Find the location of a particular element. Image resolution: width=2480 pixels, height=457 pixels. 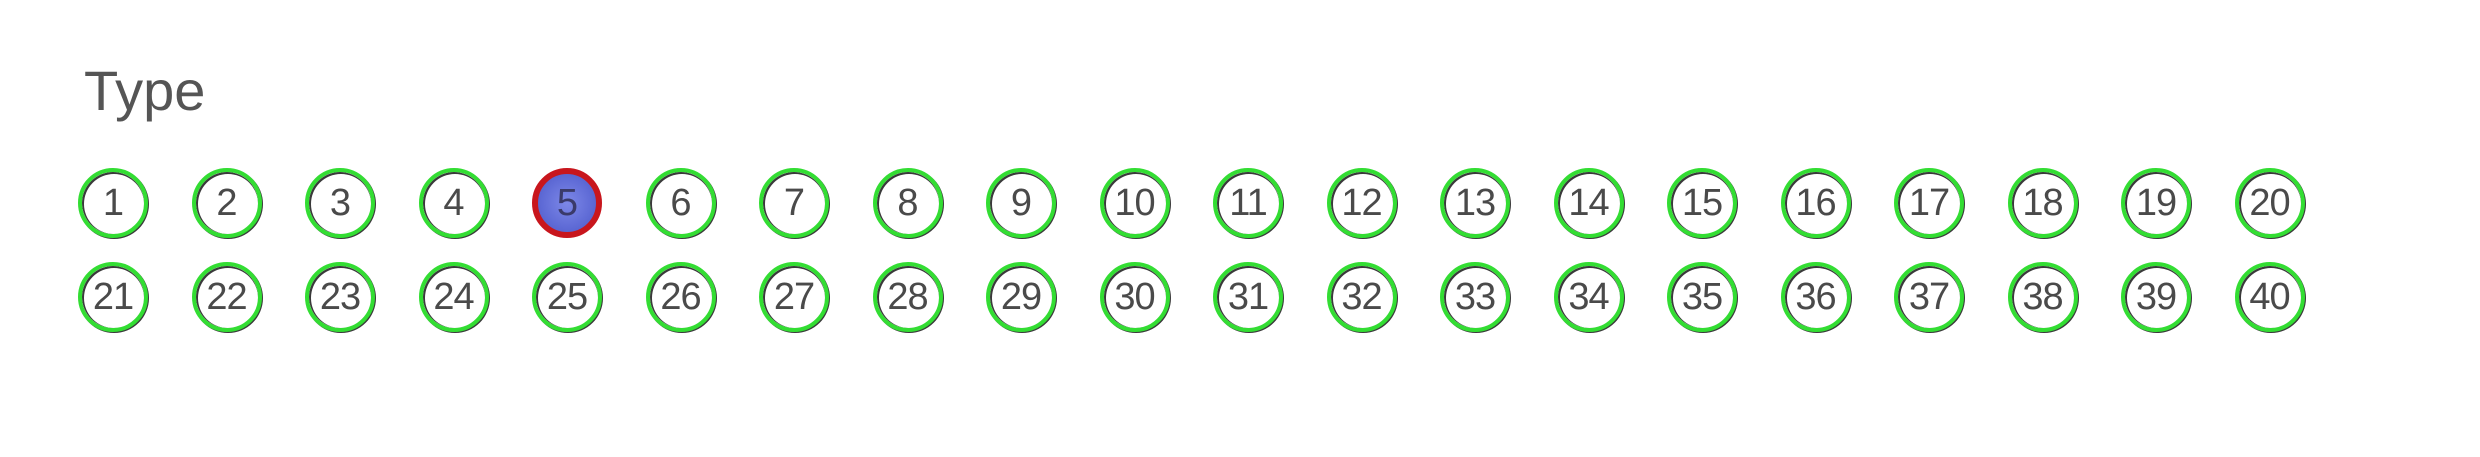

type-option-label: 30 is located at coordinates (1134, 296).